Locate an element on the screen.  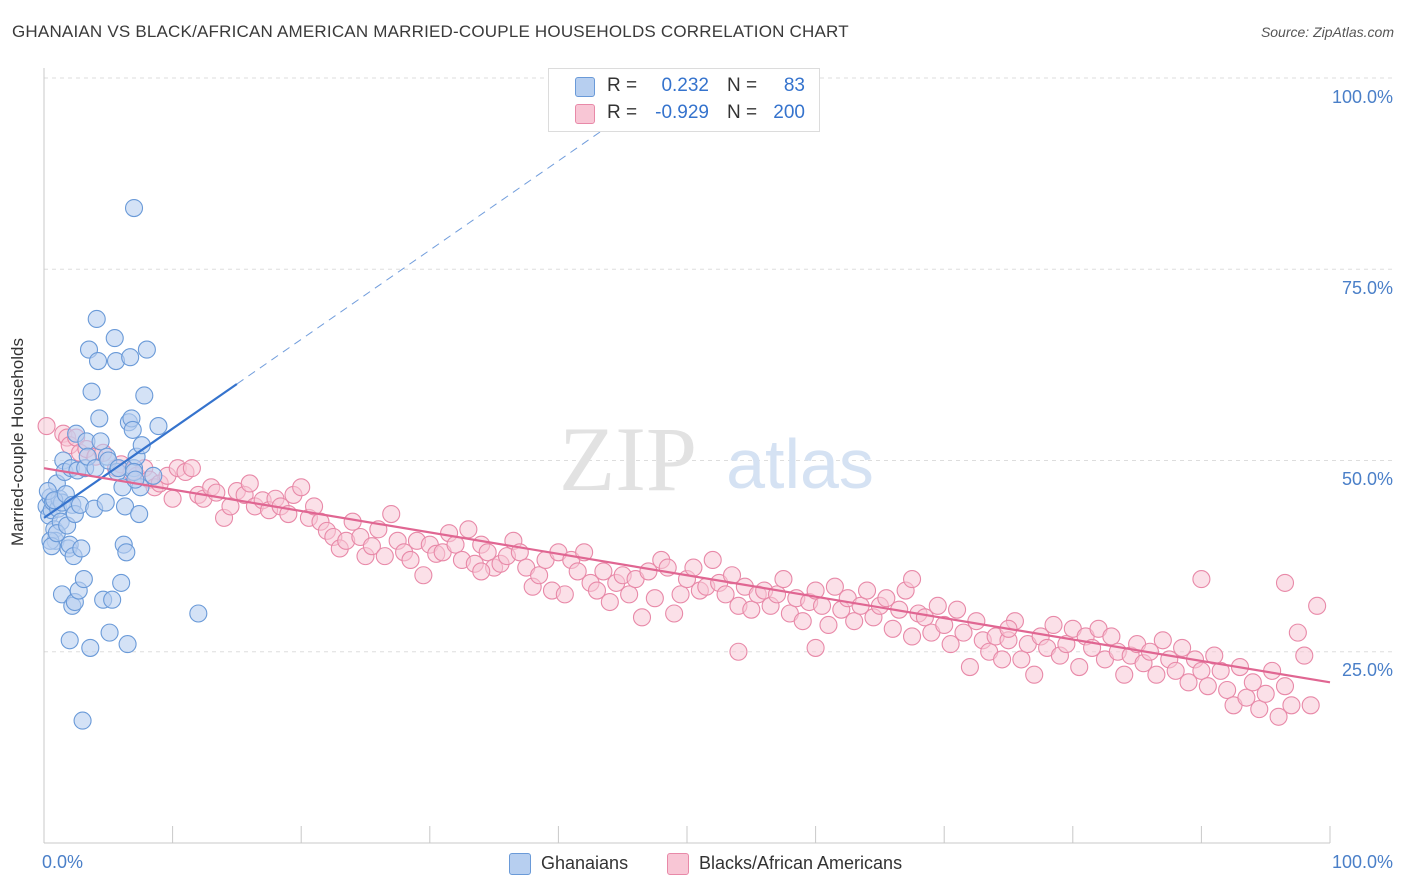
y-axis-label: Married-couple Households is located at coordinates (17, 442).